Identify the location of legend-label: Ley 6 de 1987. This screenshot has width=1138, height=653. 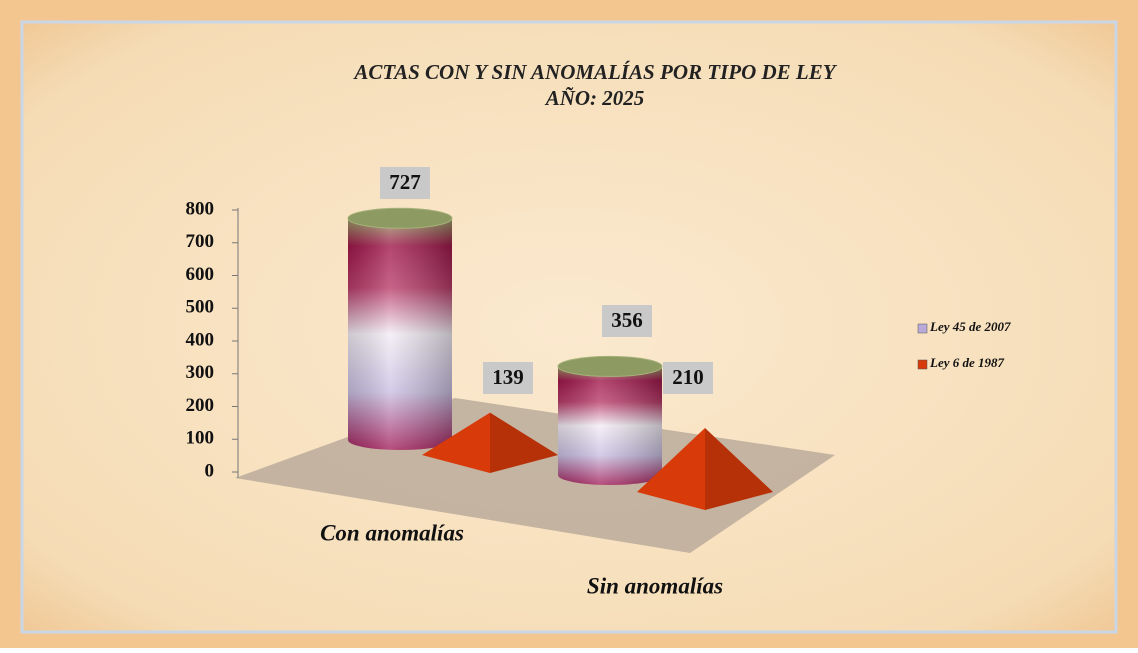
(967, 362).